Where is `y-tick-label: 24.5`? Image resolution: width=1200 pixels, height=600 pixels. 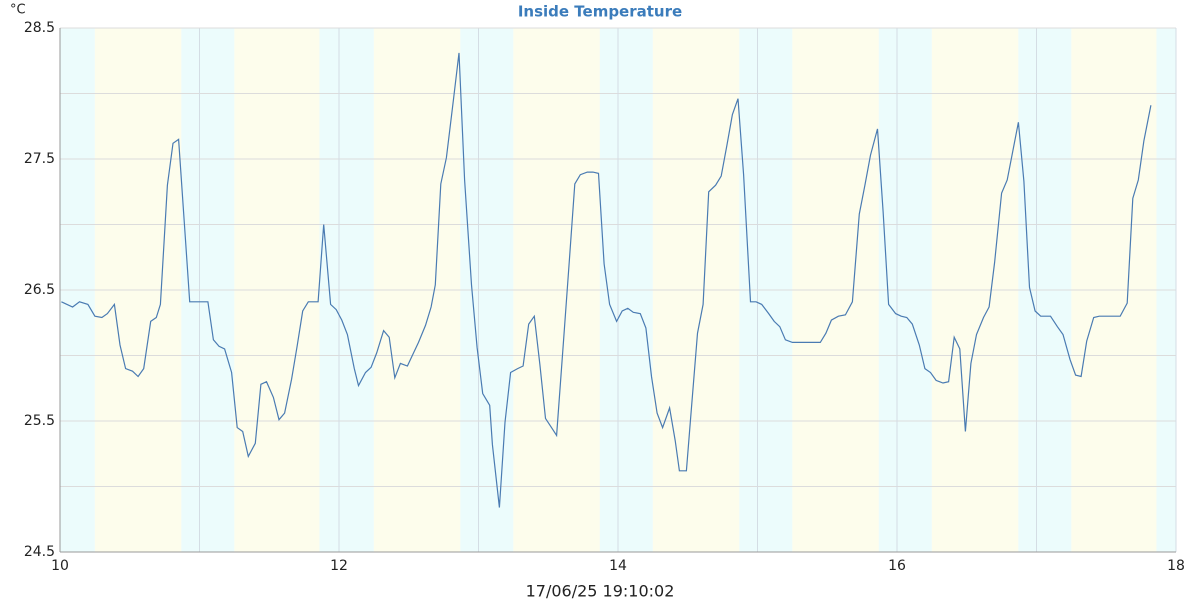 y-tick-label: 24.5 is located at coordinates (39, 552).